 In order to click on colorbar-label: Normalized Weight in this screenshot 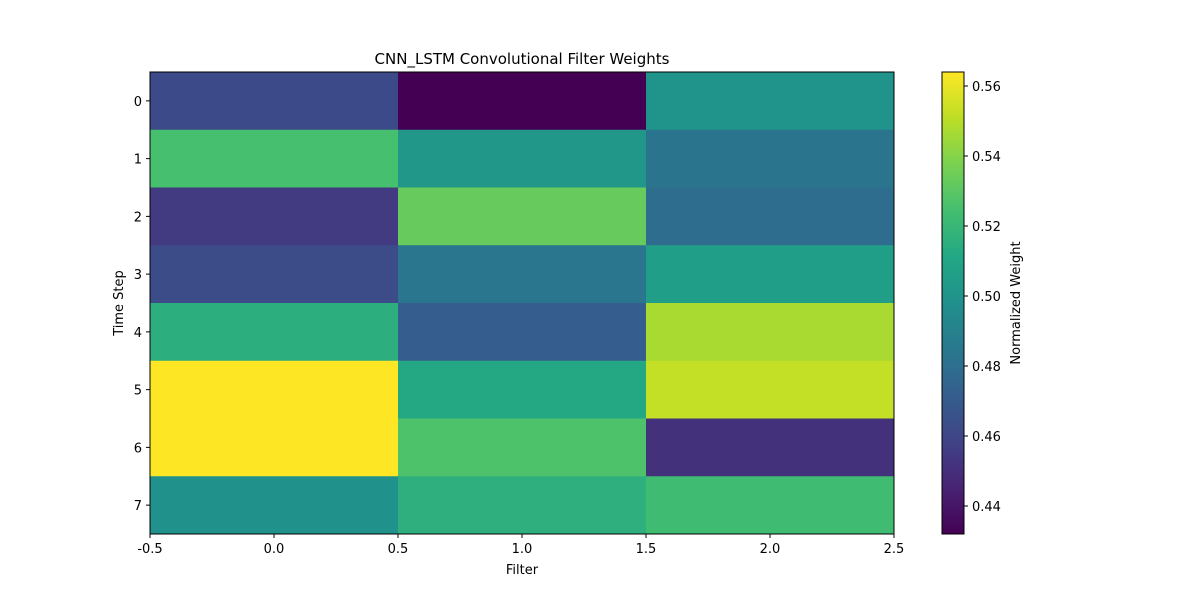, I will do `click(1016, 302)`.